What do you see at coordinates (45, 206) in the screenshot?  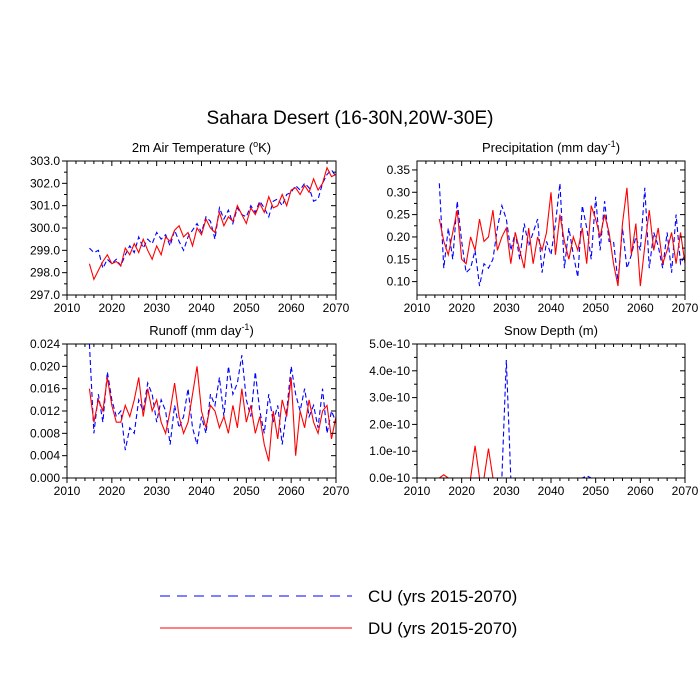 I see `y-tick-label: 301.0` at bounding box center [45, 206].